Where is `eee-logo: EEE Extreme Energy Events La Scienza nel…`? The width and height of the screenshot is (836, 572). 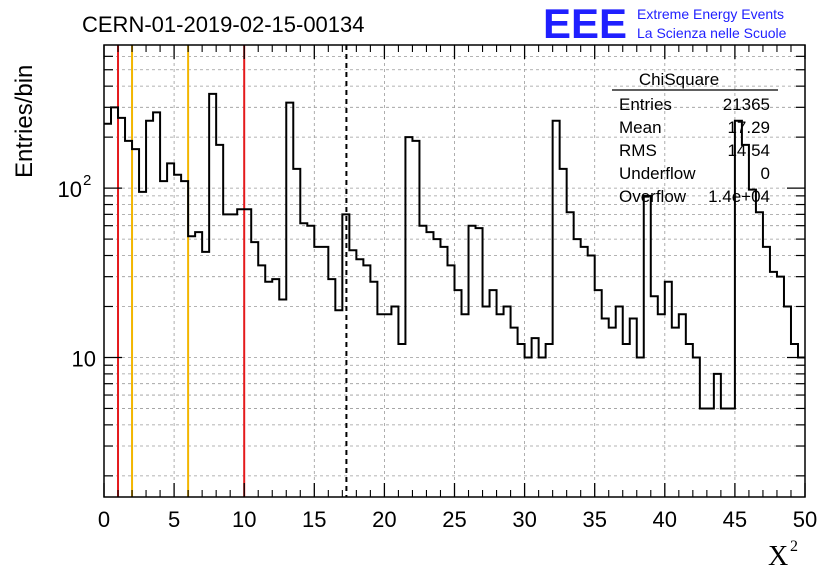
eee-logo: EEE Extreme Energy Events La Scienza nel… is located at coordinates (665, 23).